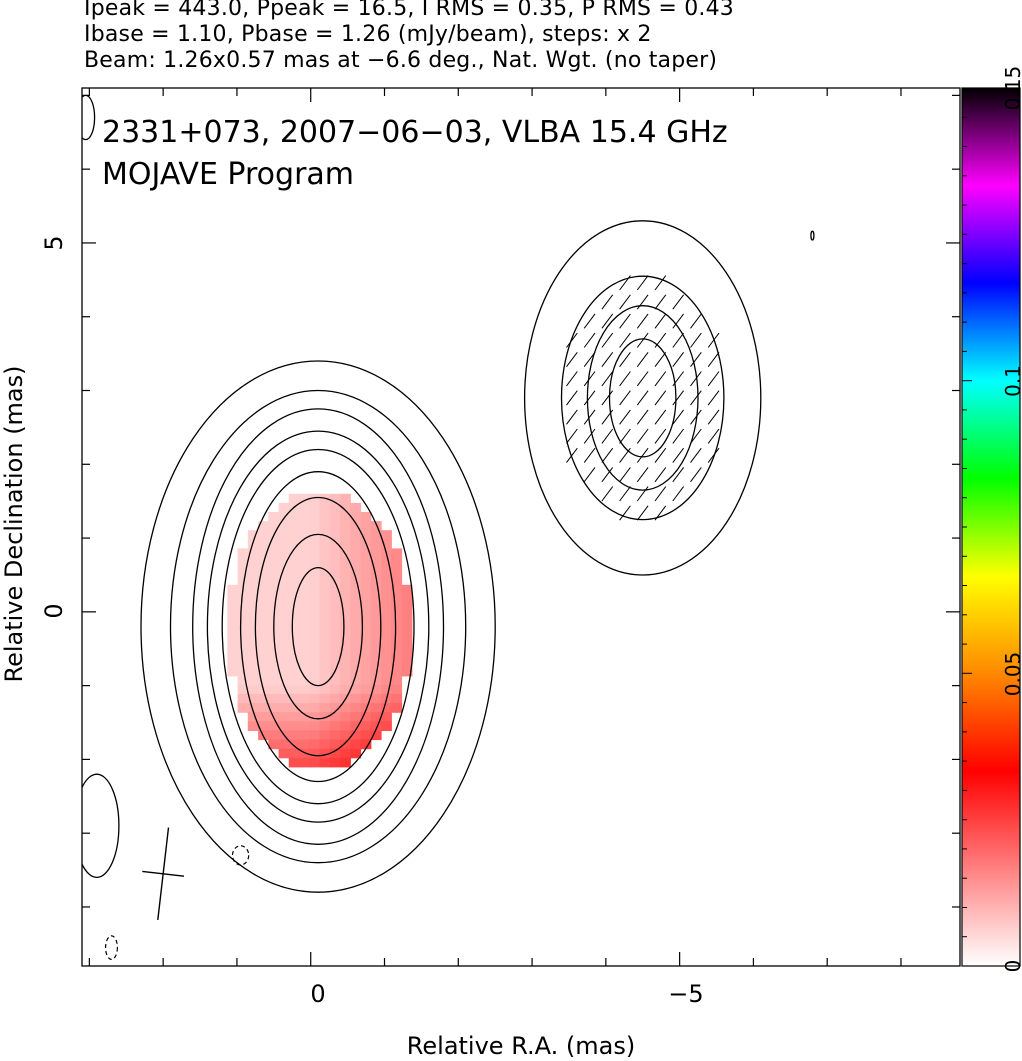  I want to click on colorbar-label-0-1: 0.1, so click(1011, 381).